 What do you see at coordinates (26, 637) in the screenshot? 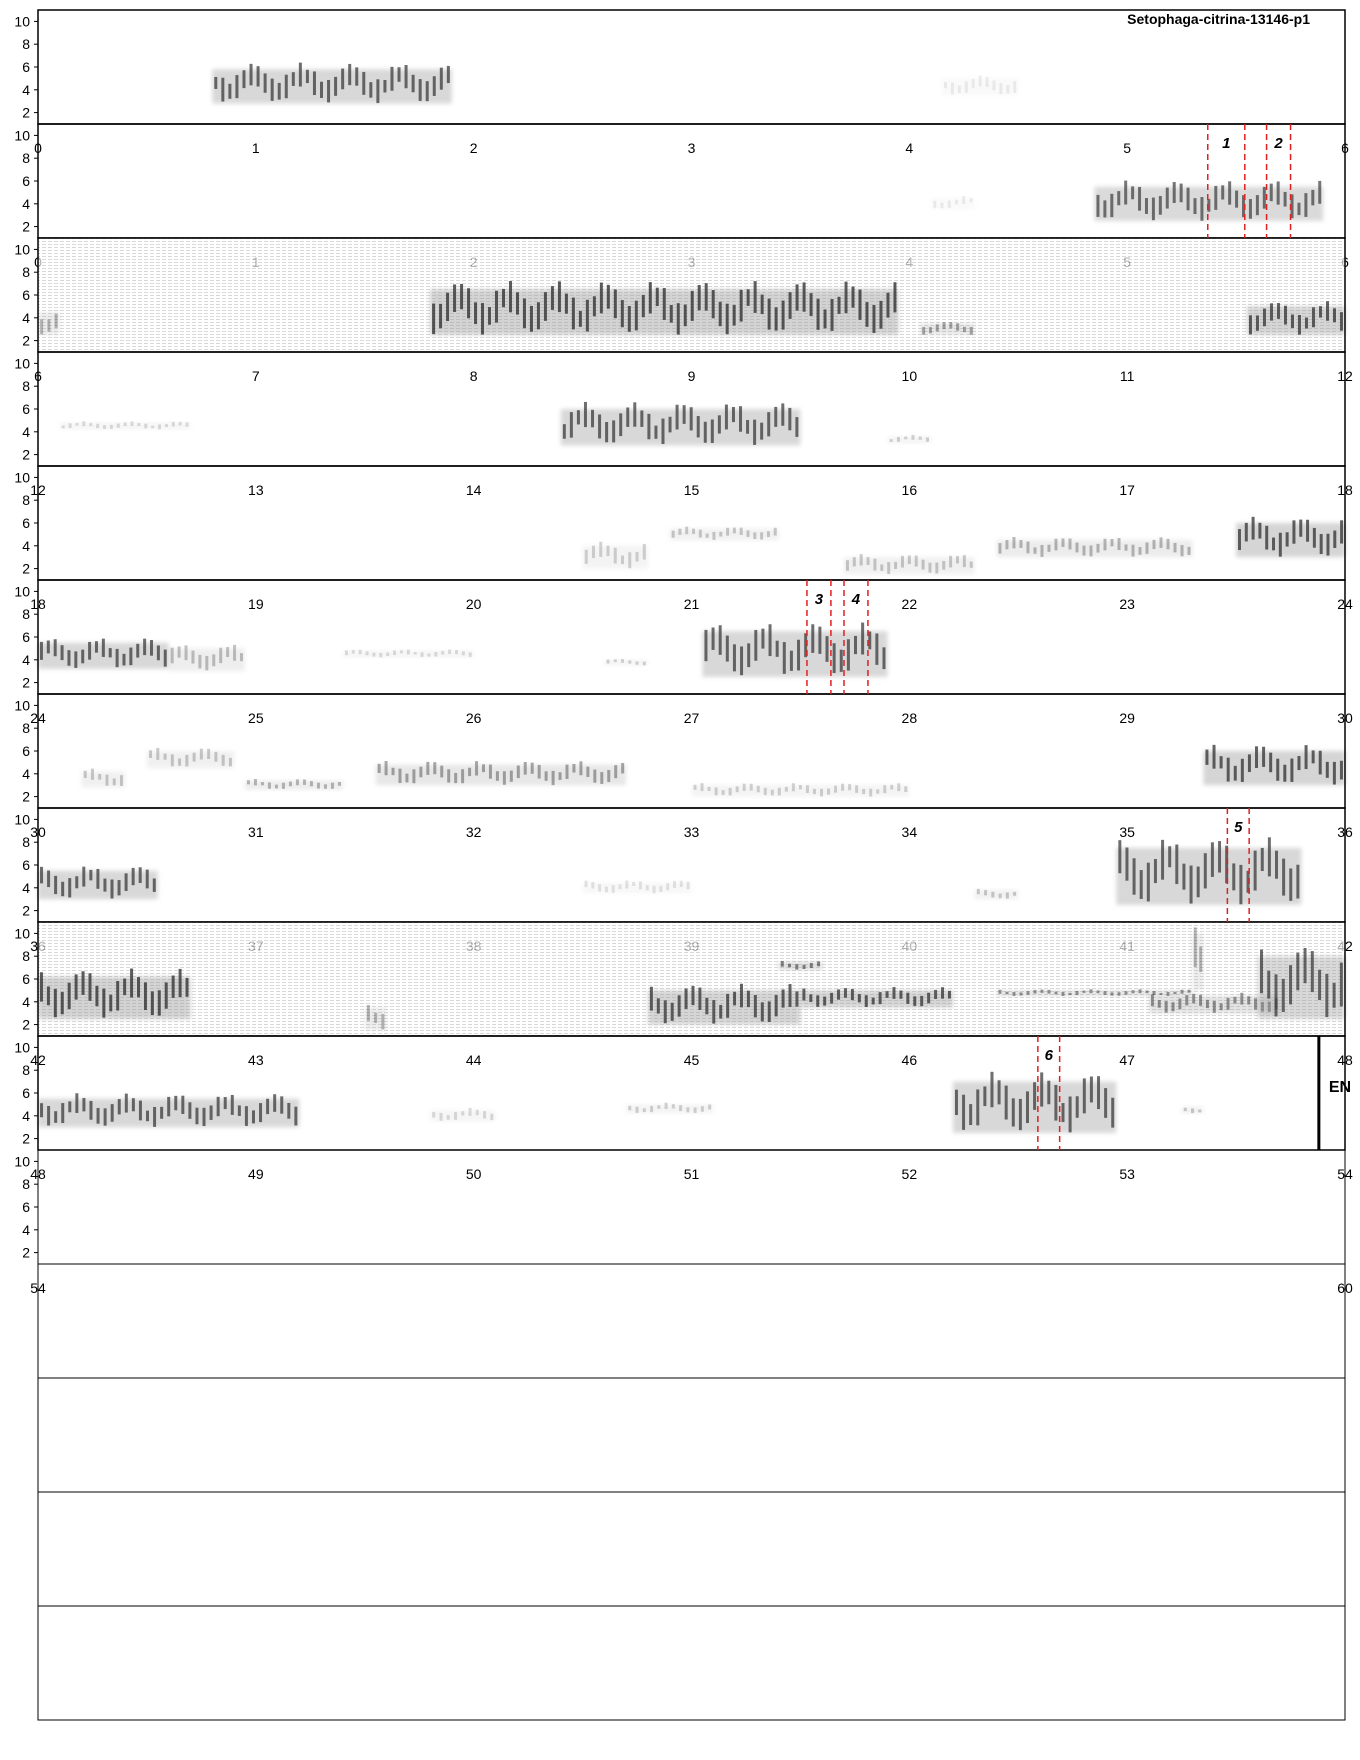
I see `y-tick-label: 6` at bounding box center [26, 637].